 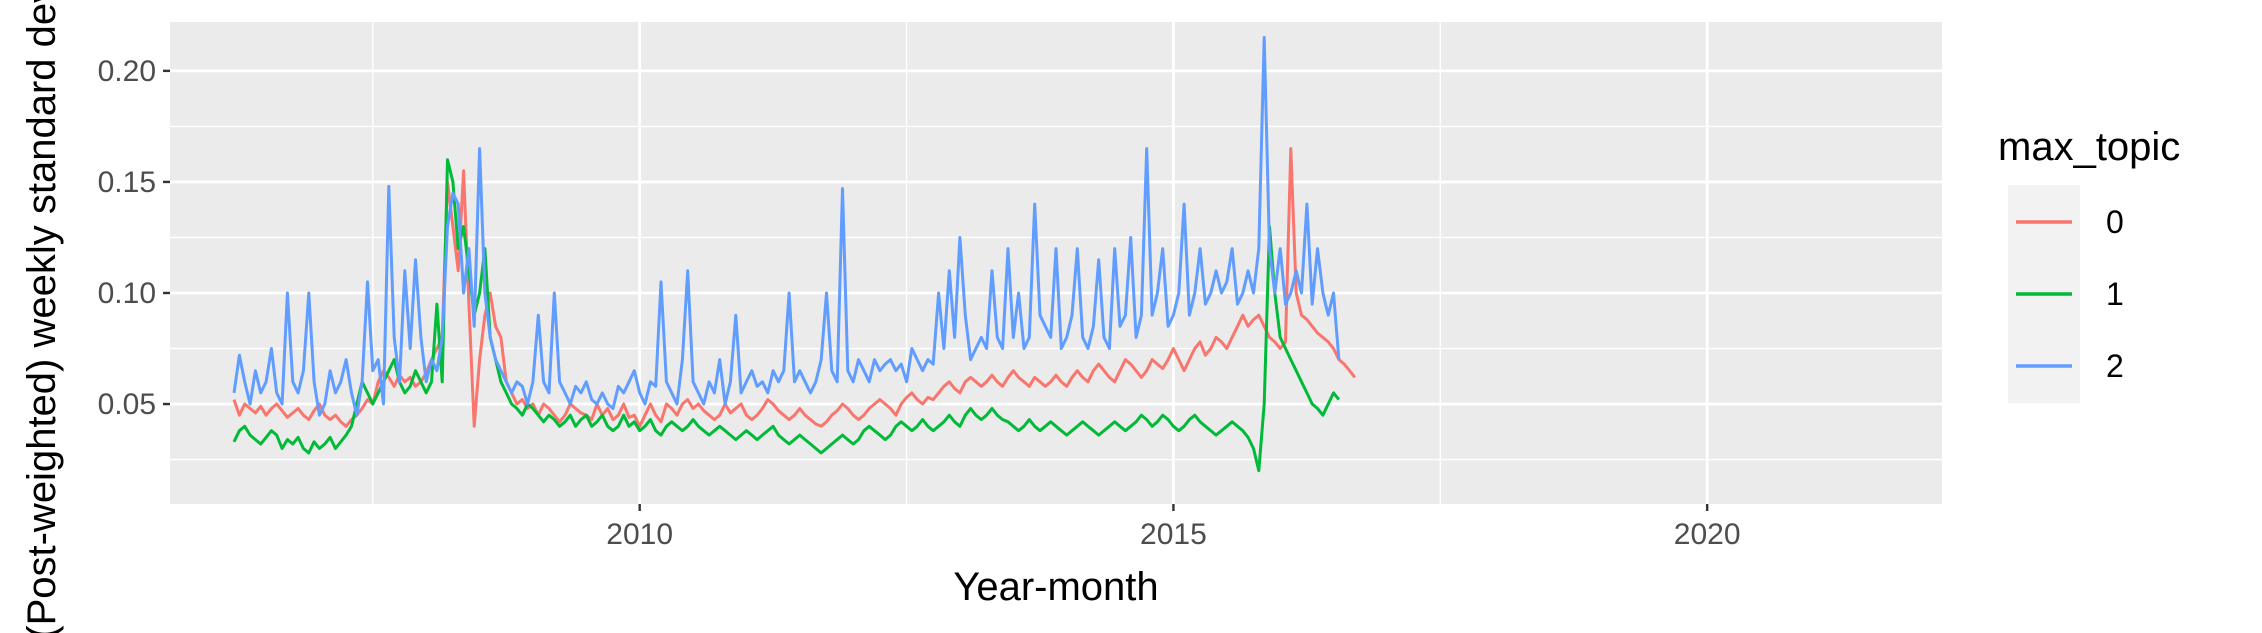 What do you see at coordinates (639, 534) in the screenshot?
I see `x-tick-label: 2010` at bounding box center [639, 534].